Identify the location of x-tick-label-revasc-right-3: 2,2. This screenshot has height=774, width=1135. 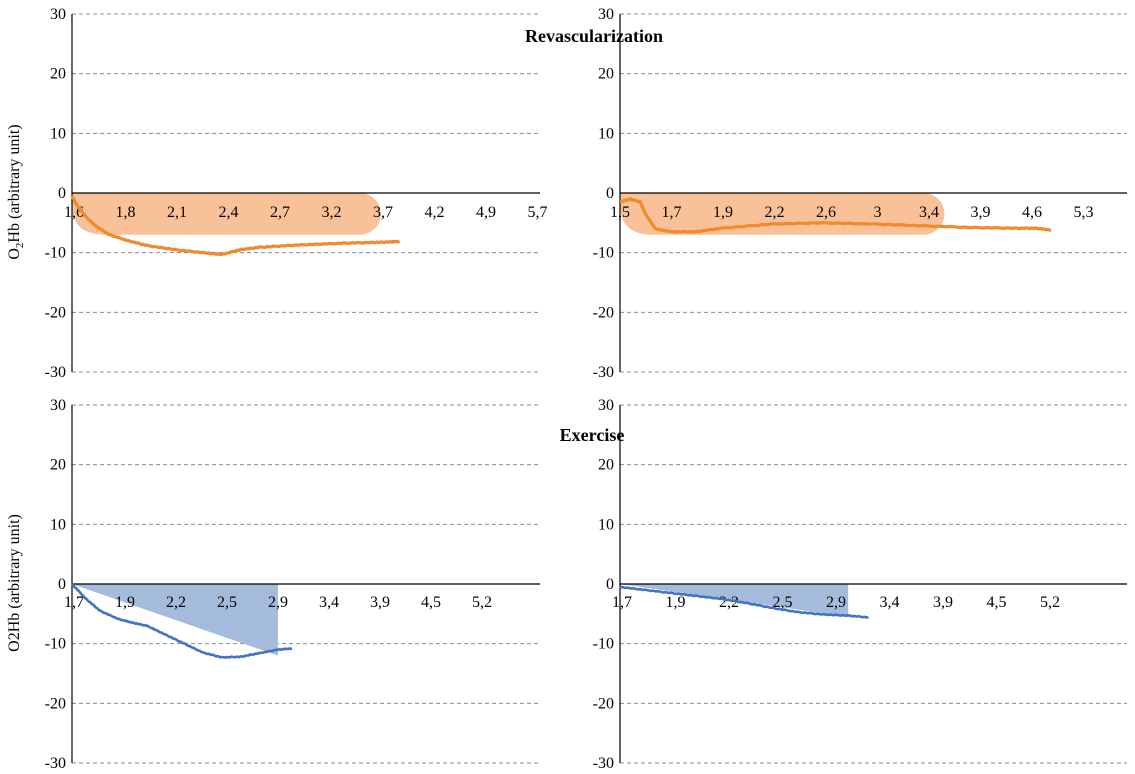
(775, 212).